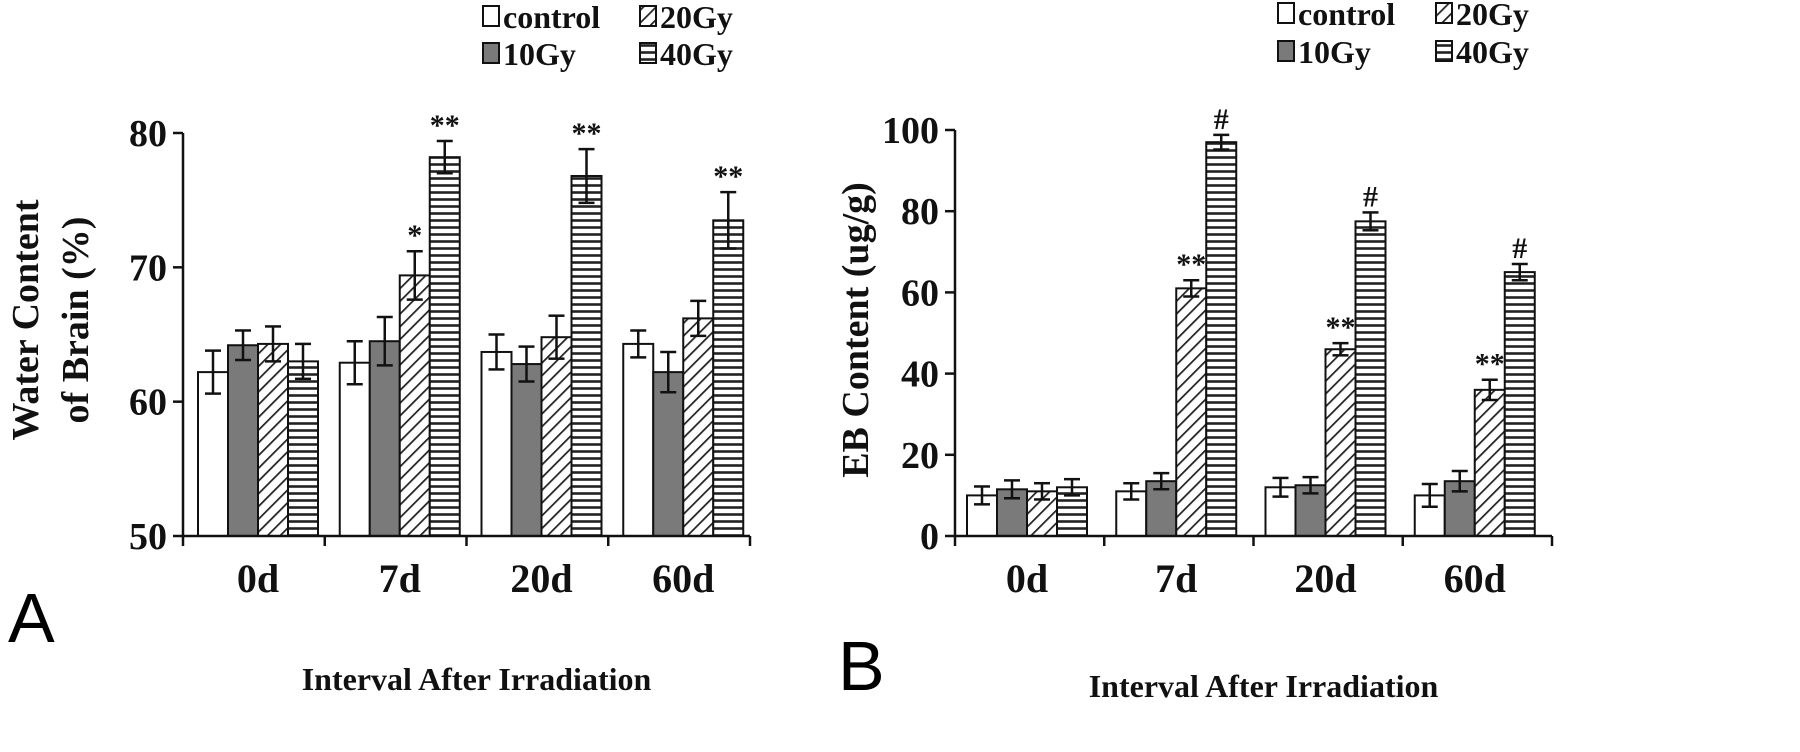 The width and height of the screenshot is (1800, 752). What do you see at coordinates (526, 450) in the screenshot?
I see `bar-10Gy-20d` at bounding box center [526, 450].